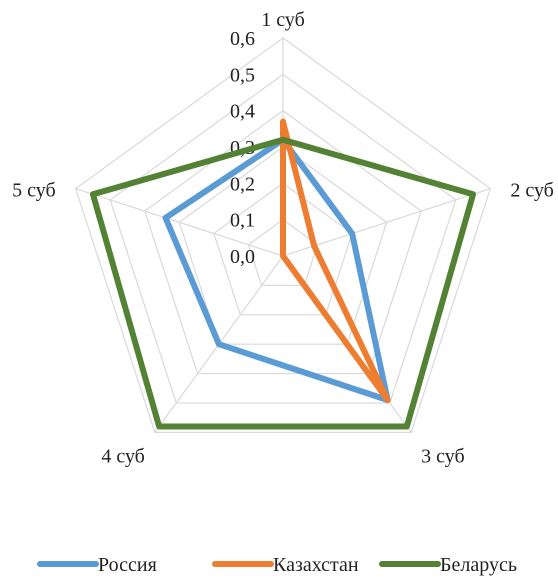 The width and height of the screenshot is (558, 581). Describe the element at coordinates (242, 39) in the screenshot. I see `tick-label: 0,6` at that location.